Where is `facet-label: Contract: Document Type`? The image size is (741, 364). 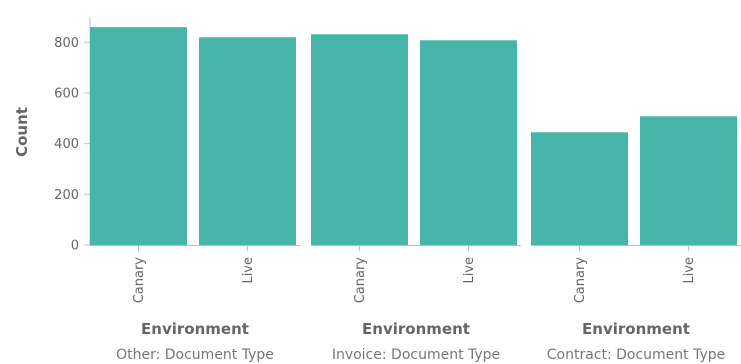 facet-label: Contract: Document Type is located at coordinates (636, 355).